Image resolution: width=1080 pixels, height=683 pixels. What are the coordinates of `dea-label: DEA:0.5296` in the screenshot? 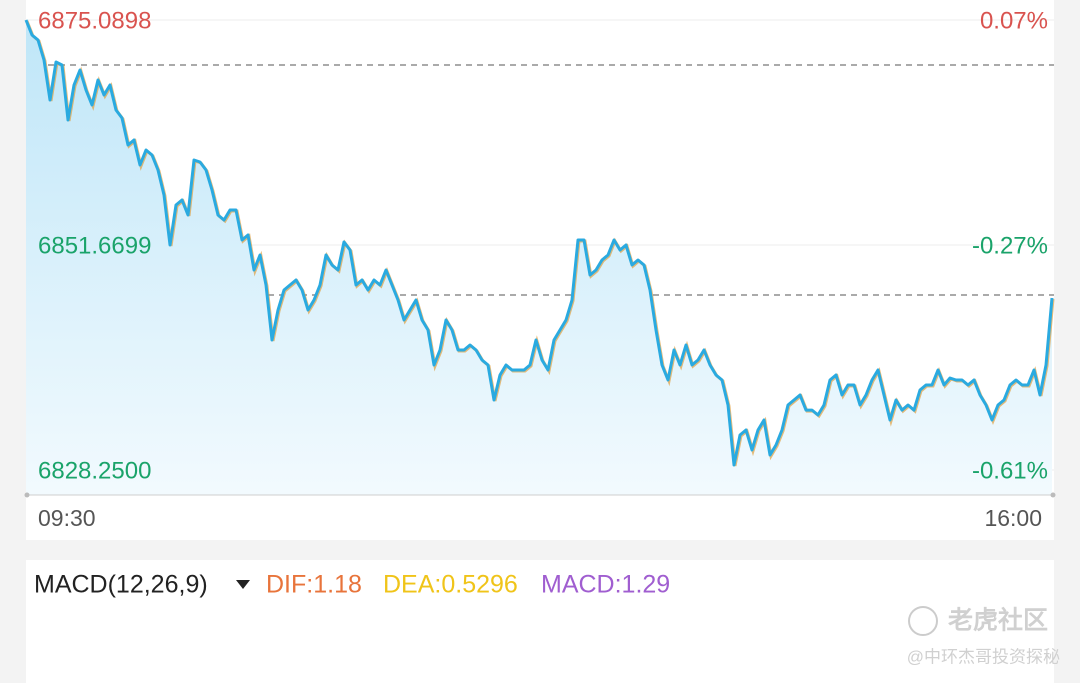 It's located at (450, 585).